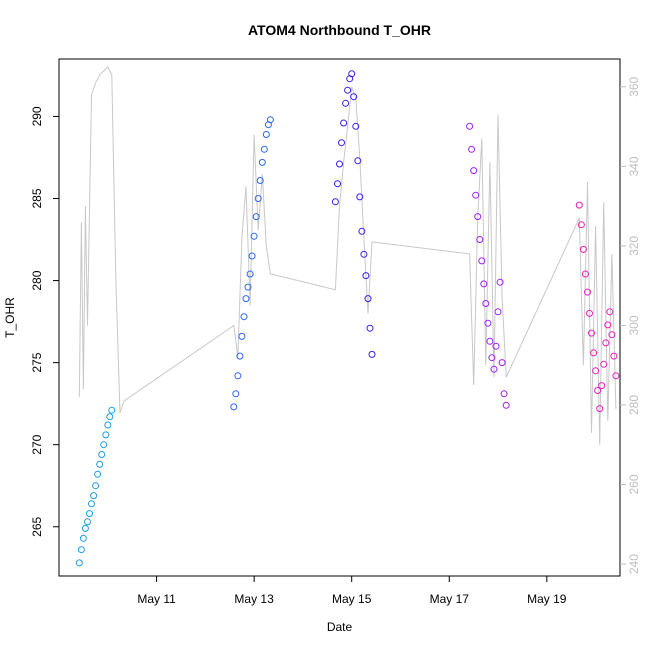  I want to click on x-tick-label: May 11, so click(156, 599).